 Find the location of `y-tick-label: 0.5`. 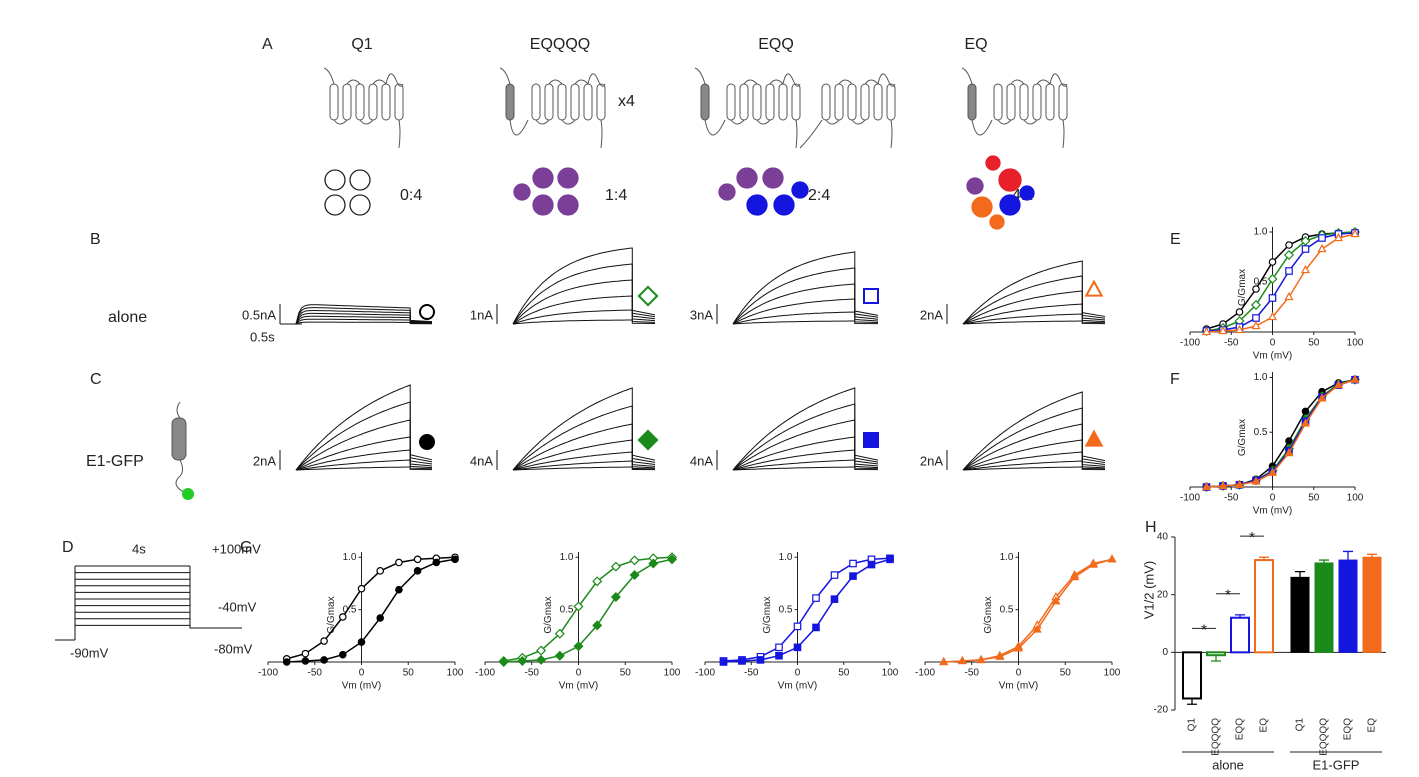

y-tick-label: 0.5 is located at coordinates (567, 609).